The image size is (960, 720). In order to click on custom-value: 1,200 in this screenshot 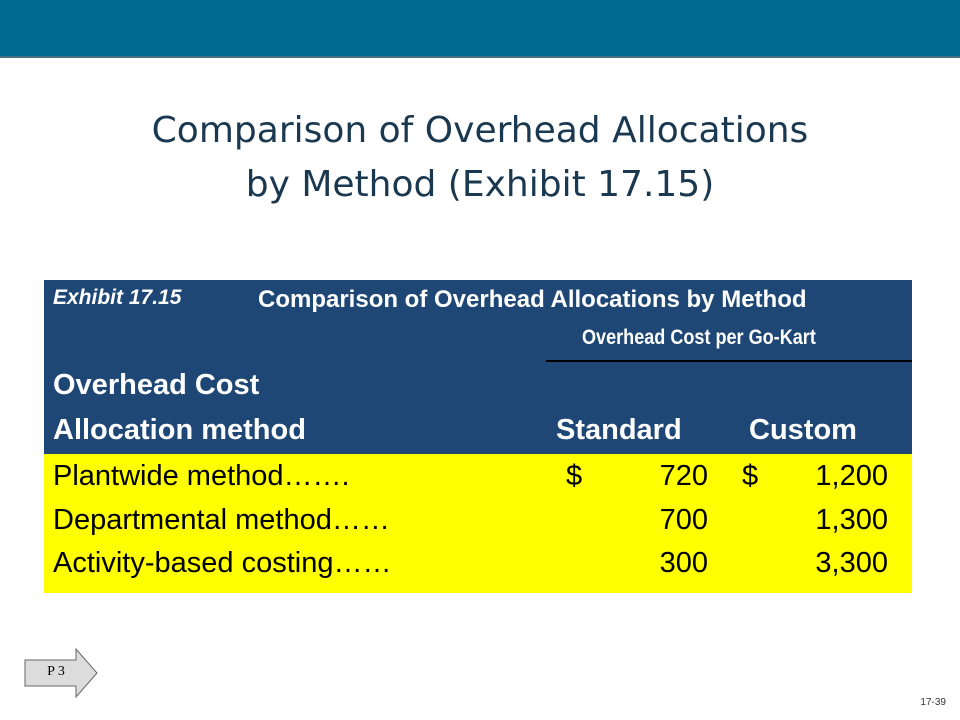, I will do `click(851, 476)`.